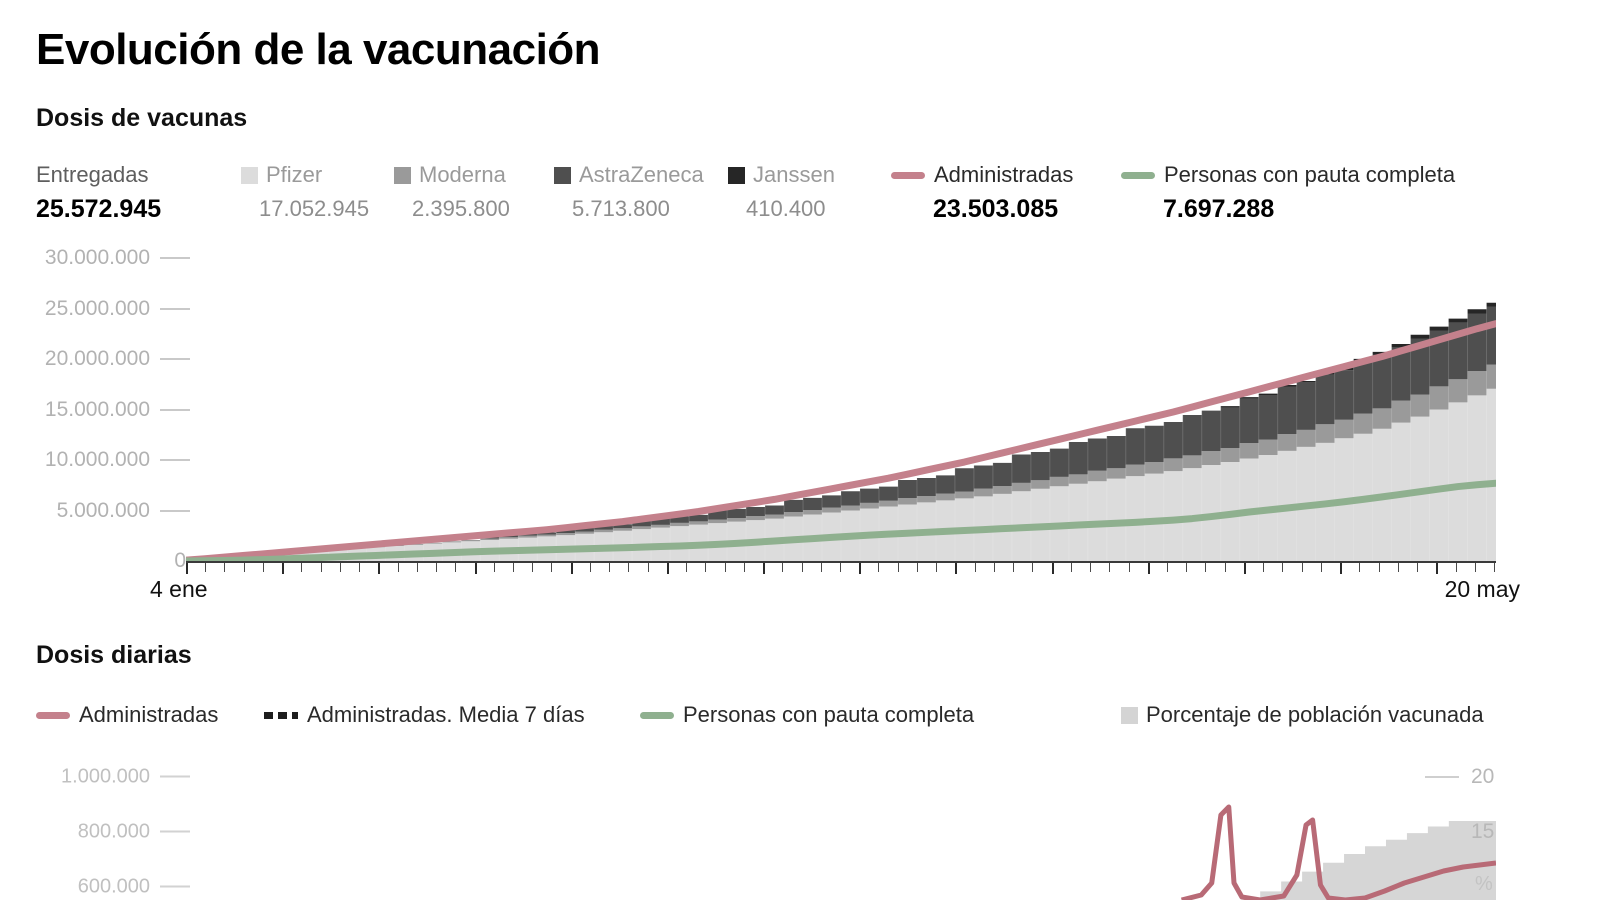 Image resolution: width=1600 pixels, height=900 pixels. What do you see at coordinates (149, 714) in the screenshot?
I see `legend-text: Administradas` at bounding box center [149, 714].